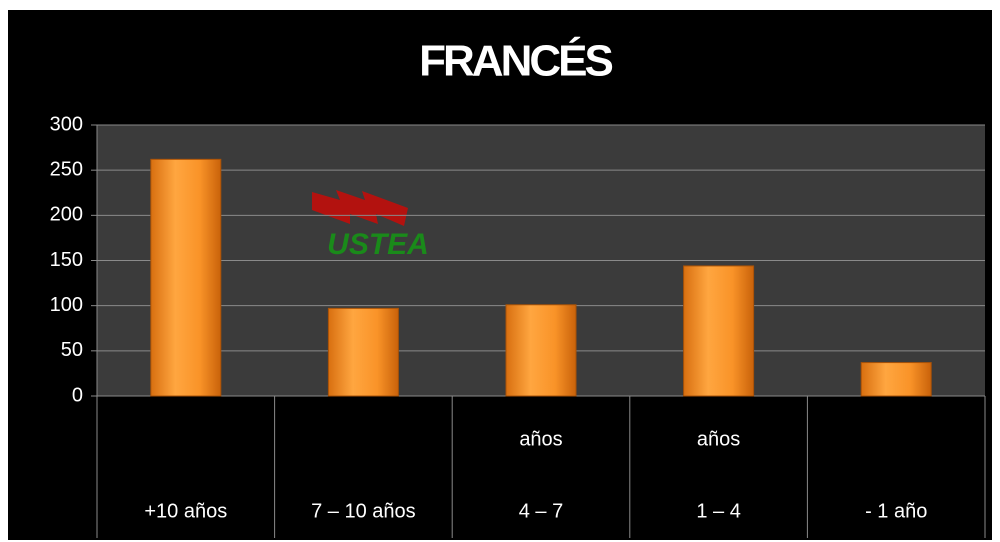 The width and height of the screenshot is (1000, 542). What do you see at coordinates (718, 511) in the screenshot?
I see `x-tick-label: 1 – 4` at bounding box center [718, 511].